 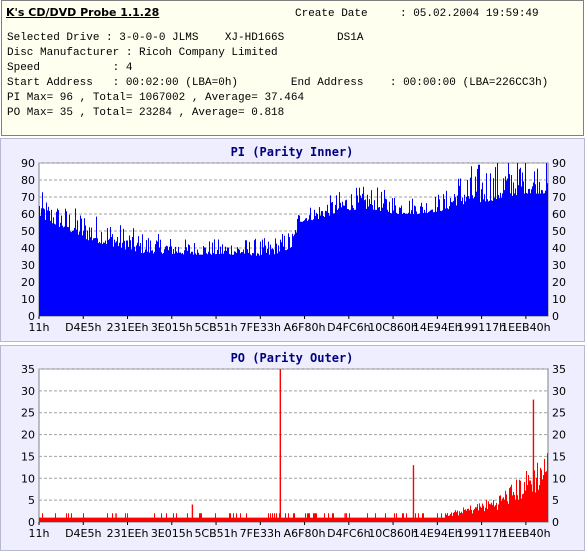 I want to click on y-tick-label-right: 90, so click(x=559, y=163).